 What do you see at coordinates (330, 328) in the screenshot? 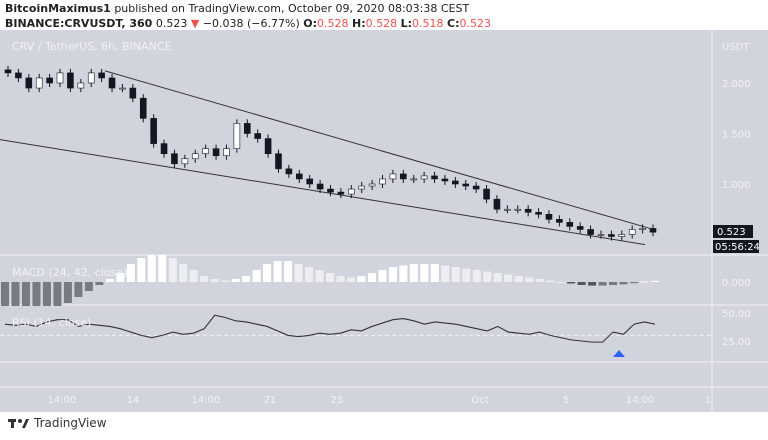
I see `rsi-line` at bounding box center [330, 328].